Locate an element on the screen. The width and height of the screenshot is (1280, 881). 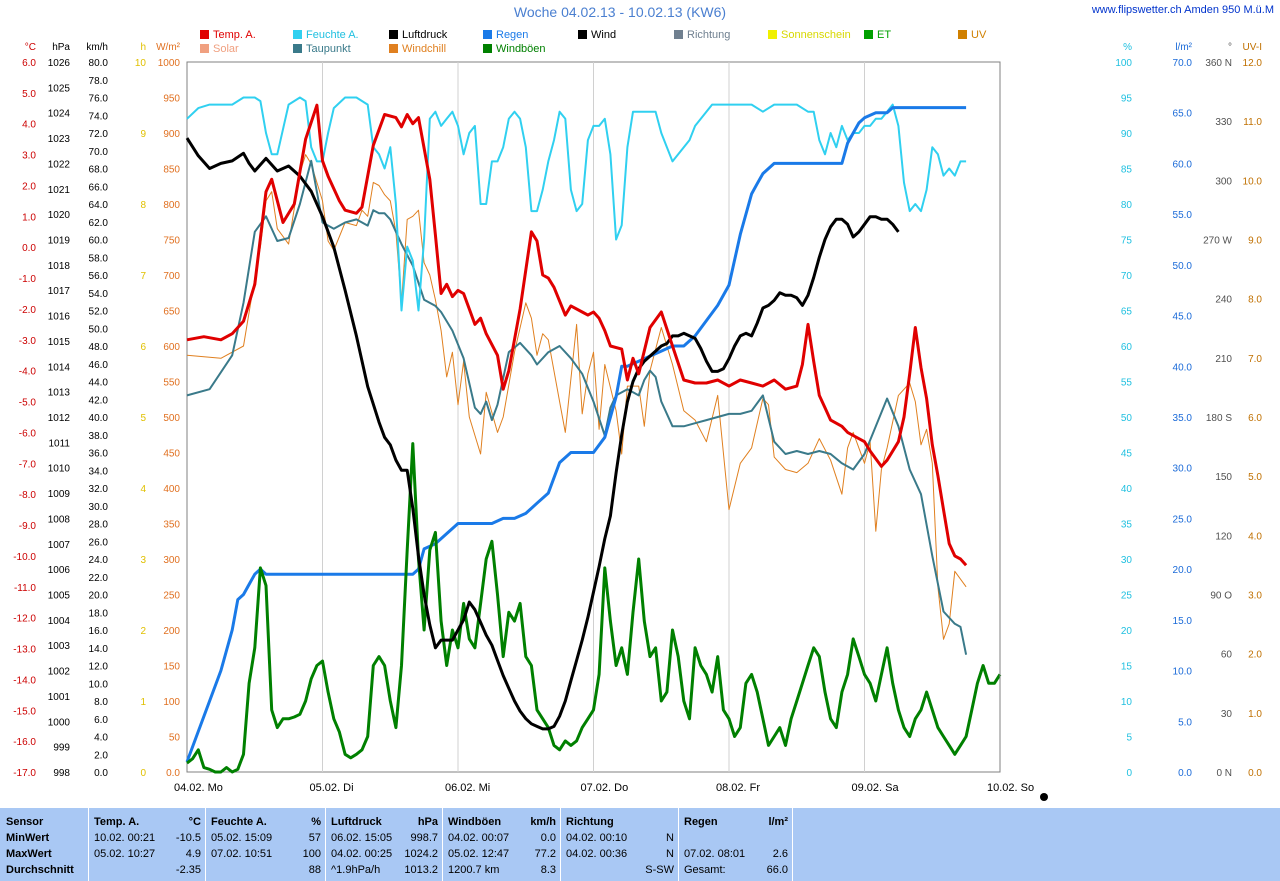
tick-label: -11.0 is located at coordinates (25, 588).